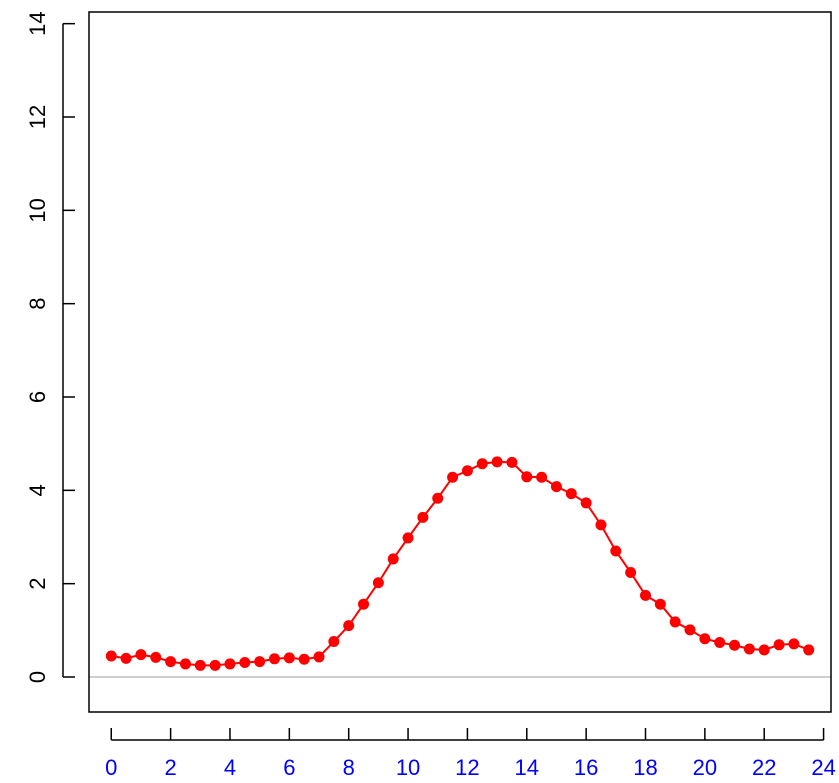  What do you see at coordinates (37, 677) in the screenshot?
I see `y-tick-label: 0` at bounding box center [37, 677].